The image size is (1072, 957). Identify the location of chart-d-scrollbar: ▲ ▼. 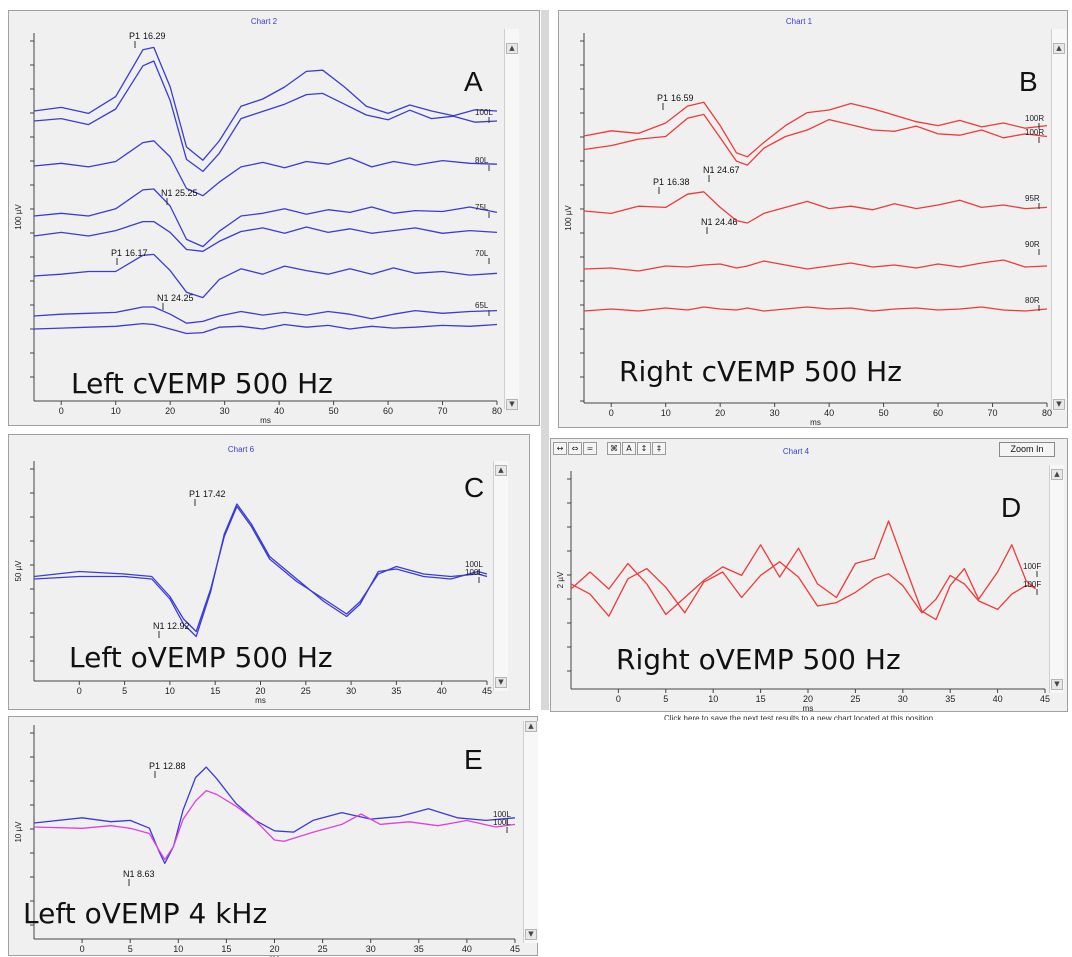
(1056, 579).